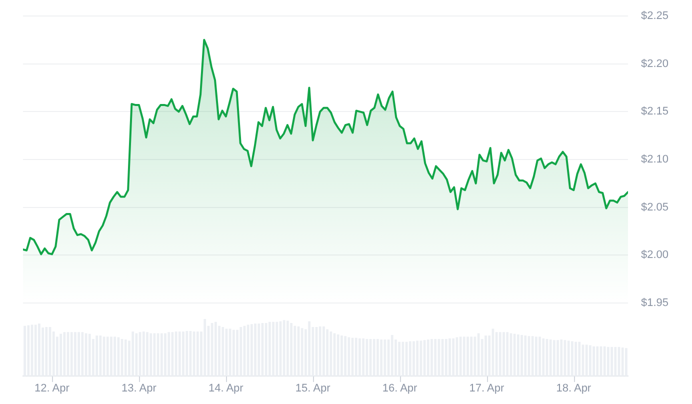 The image size is (692, 404). Describe the element at coordinates (655, 16) in the screenshot. I see `y-tick-label: $2.25` at that location.